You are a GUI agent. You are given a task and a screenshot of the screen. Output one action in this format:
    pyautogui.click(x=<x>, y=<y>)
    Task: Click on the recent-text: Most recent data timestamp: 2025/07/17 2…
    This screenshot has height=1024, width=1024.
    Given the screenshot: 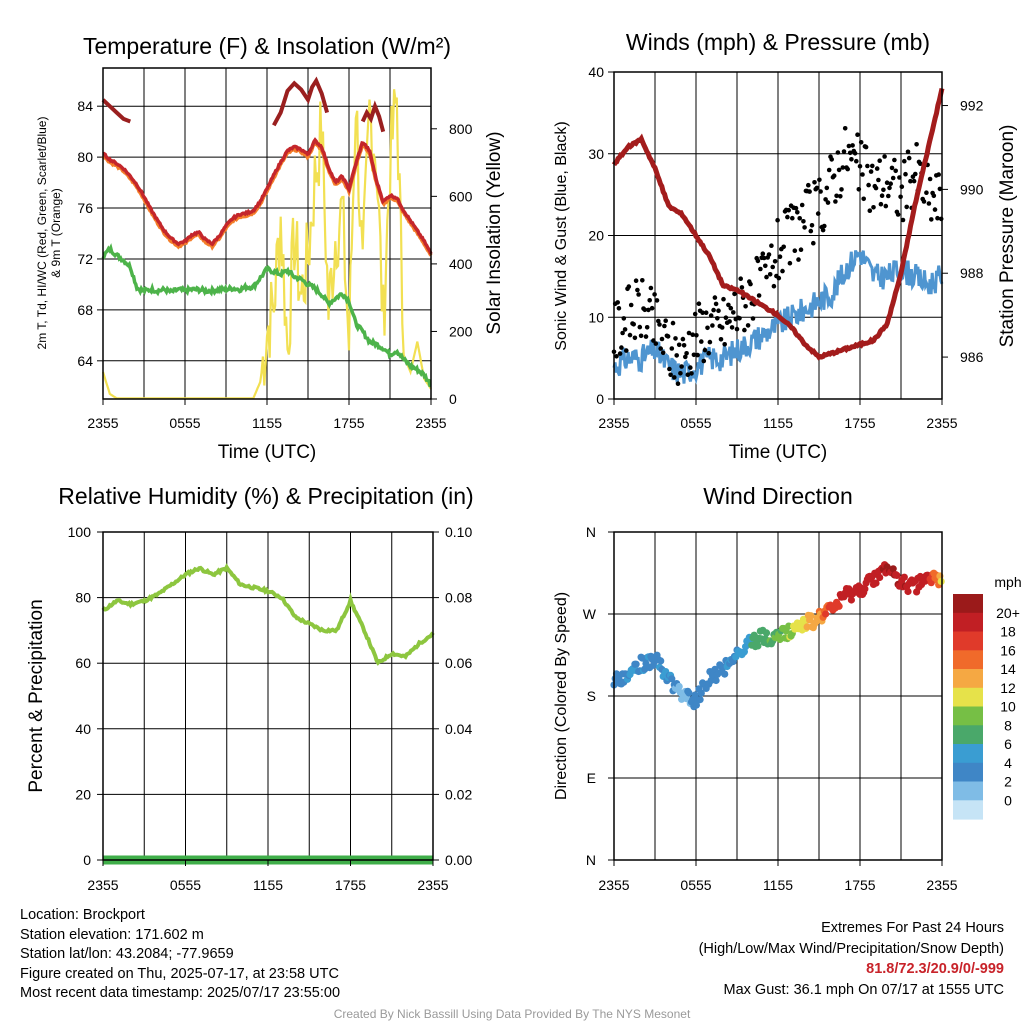 What is the action you would take?
    pyautogui.click(x=180, y=993)
    